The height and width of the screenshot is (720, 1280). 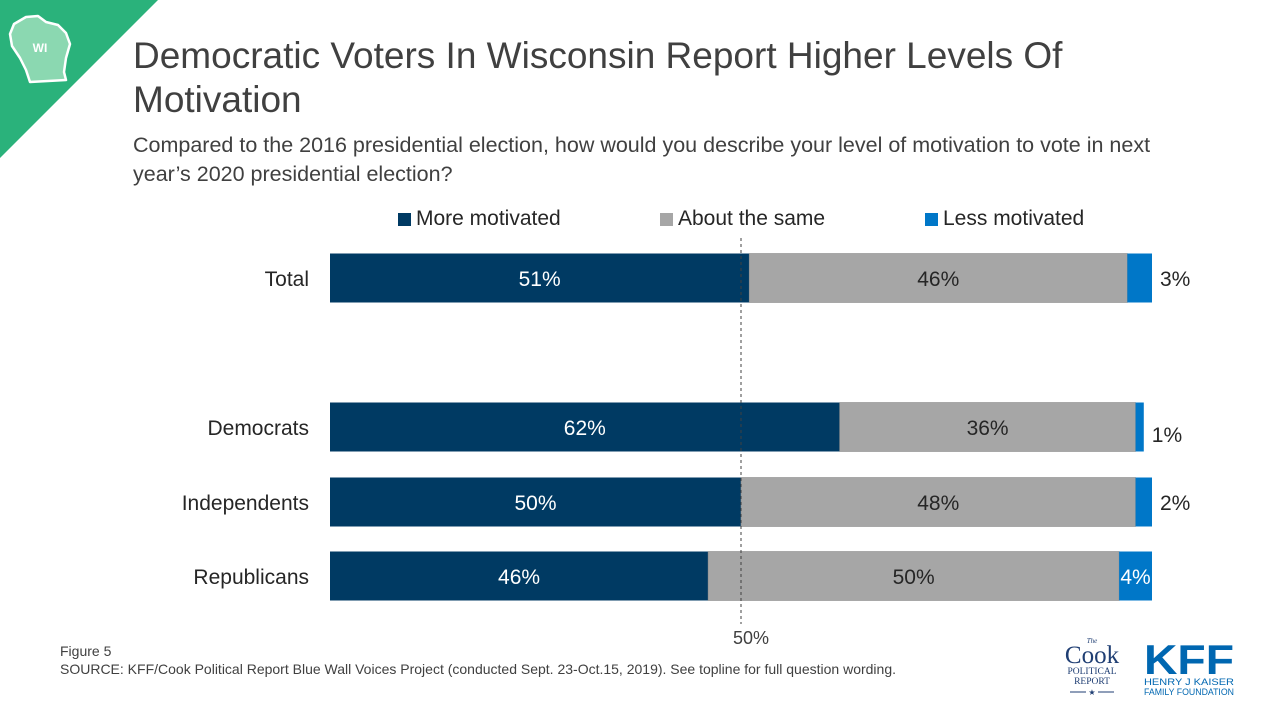 What do you see at coordinates (751, 638) in the screenshot?
I see `reference-line-label: 50%` at bounding box center [751, 638].